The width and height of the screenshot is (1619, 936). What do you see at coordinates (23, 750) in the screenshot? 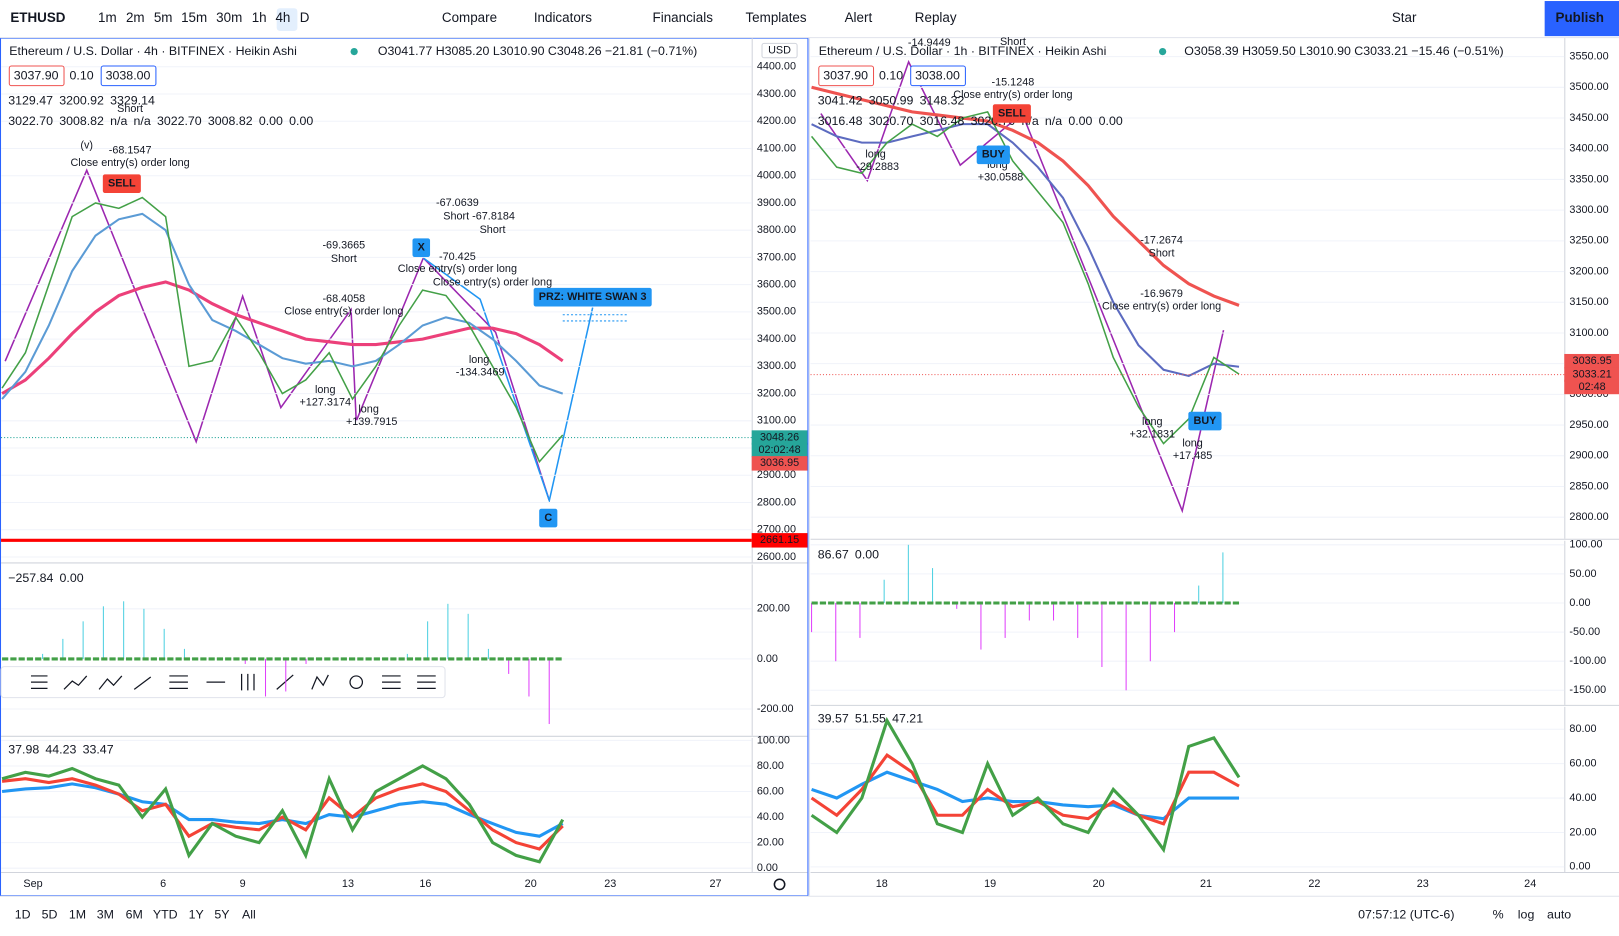
I see `legend-value: 37.98` at bounding box center [23, 750].